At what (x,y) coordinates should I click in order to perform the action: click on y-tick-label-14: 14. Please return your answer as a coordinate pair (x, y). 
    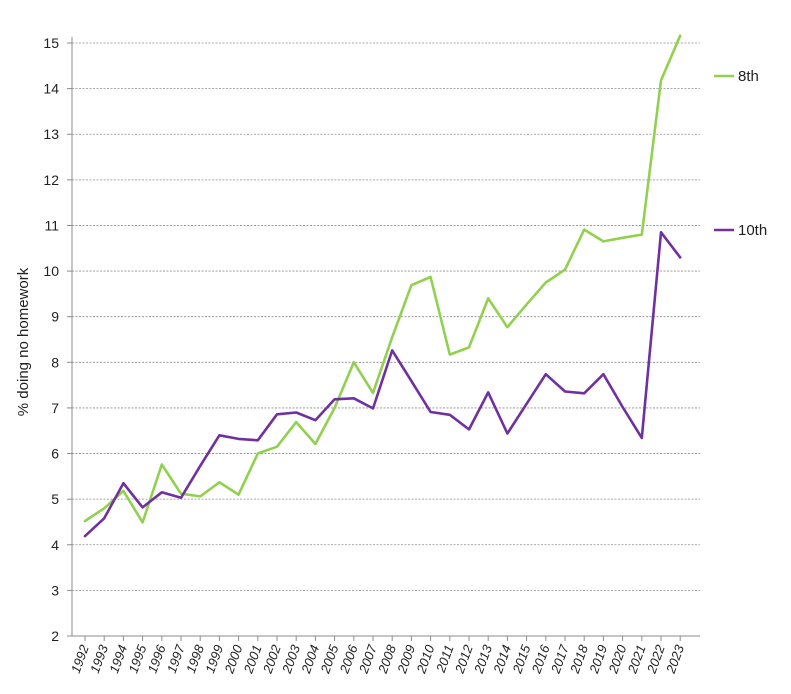
    Looking at the image, I should click on (51, 89).